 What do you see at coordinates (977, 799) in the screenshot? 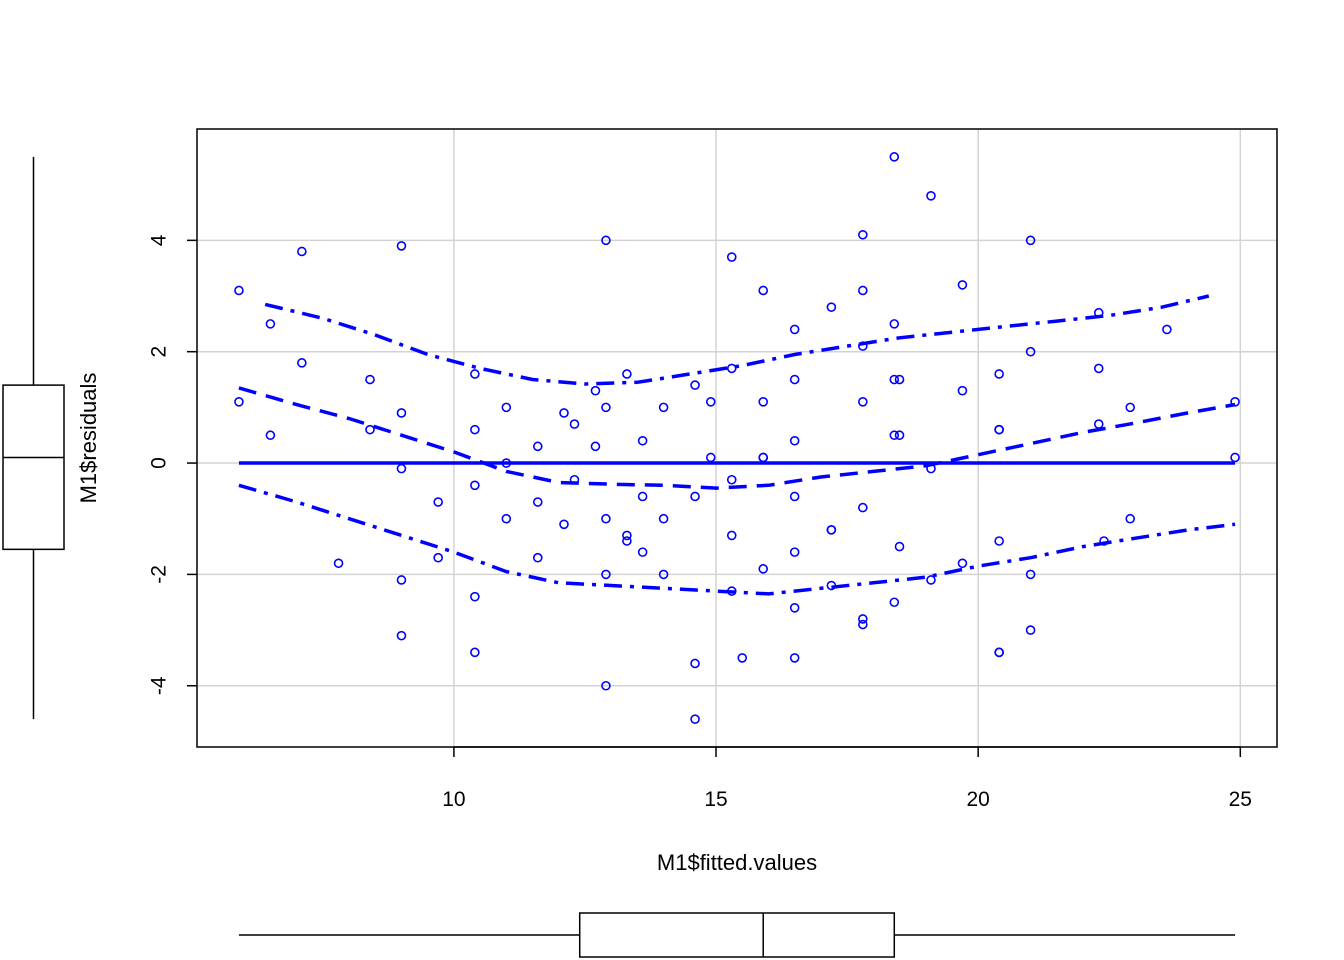
I see `x-tick-label: 20` at bounding box center [977, 799].